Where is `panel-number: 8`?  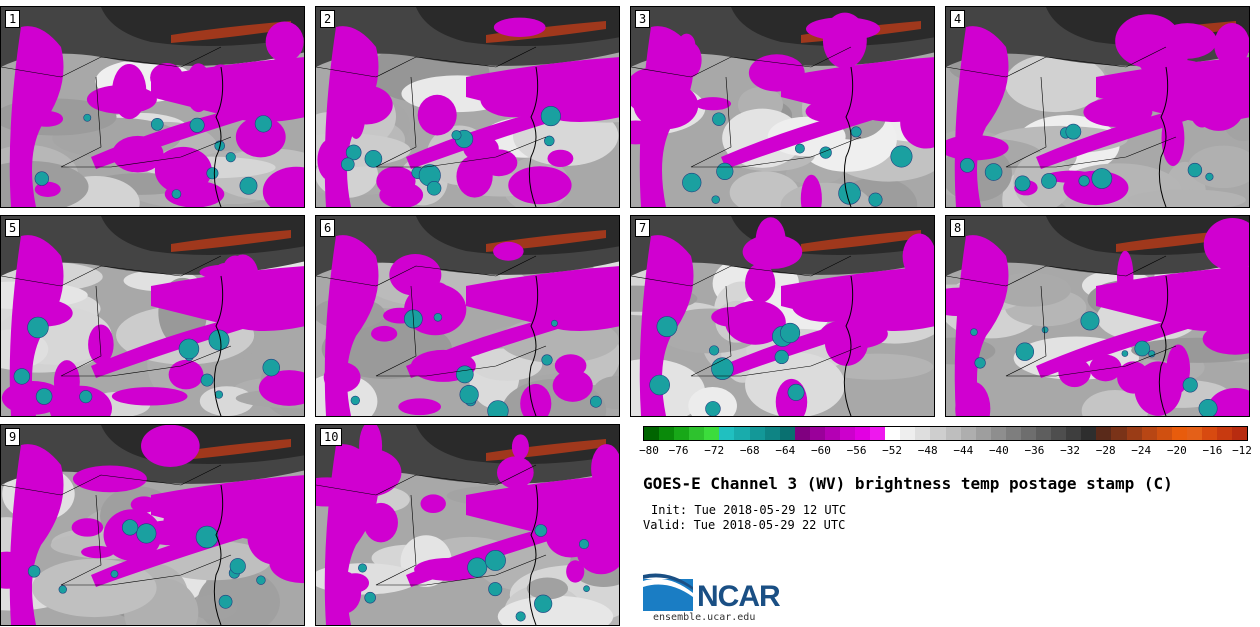 panel-number: 8 is located at coordinates (958, 228).